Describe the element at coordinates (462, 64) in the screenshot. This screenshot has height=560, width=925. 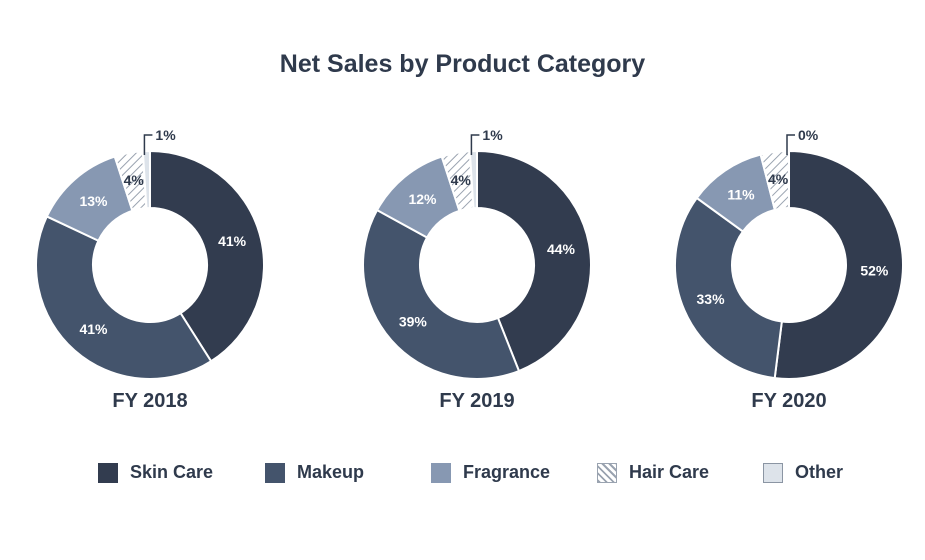
I see `chart-title: Net Sales by Product Category` at that location.